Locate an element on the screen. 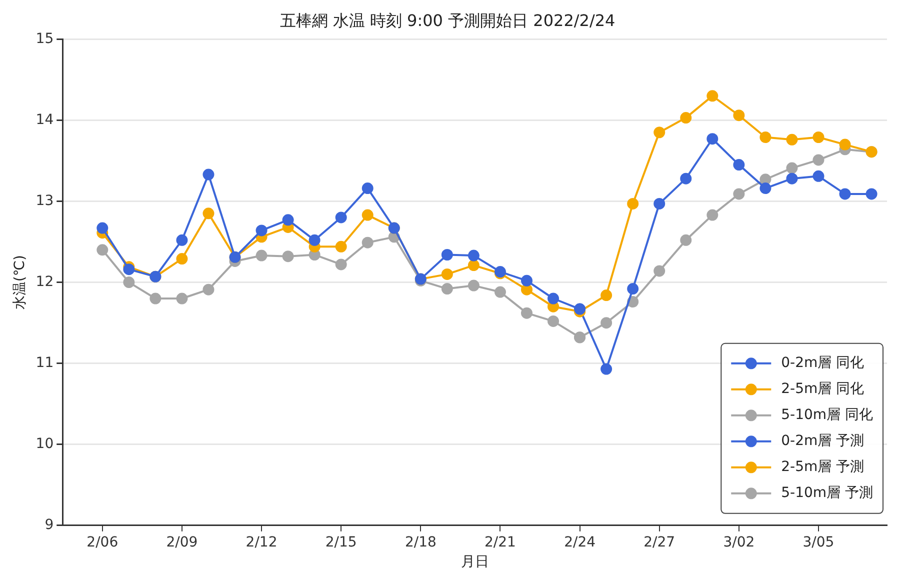  x-axis-title: 月日 is located at coordinates (474, 562).